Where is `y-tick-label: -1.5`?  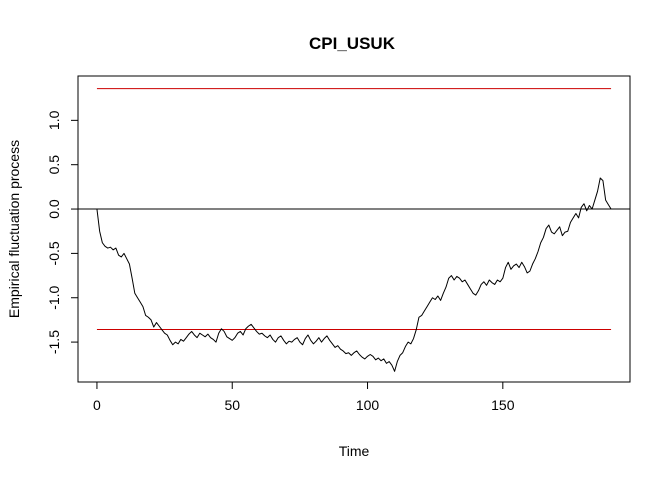
y-tick-label: -1.5 is located at coordinates (54, 342).